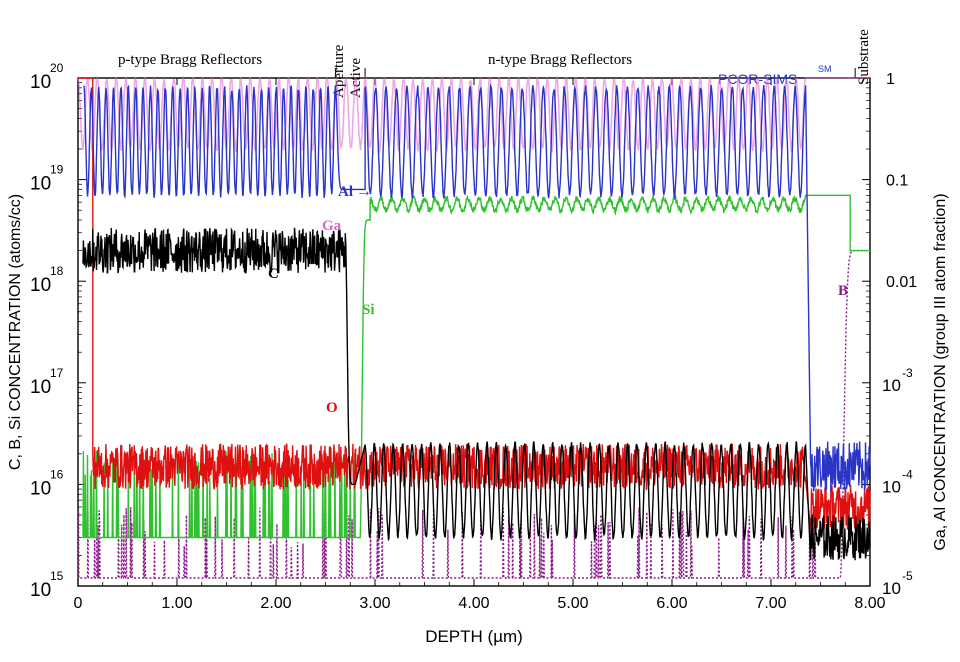  I want to click on y-right-tick-exponent: -3, so click(907, 373).